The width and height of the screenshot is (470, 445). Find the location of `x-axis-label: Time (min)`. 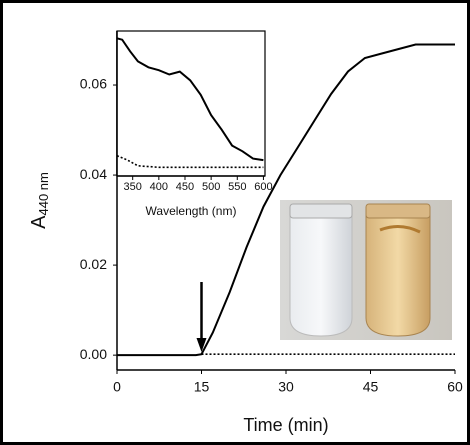

x-axis-label: Time (min) is located at coordinates (285, 425).